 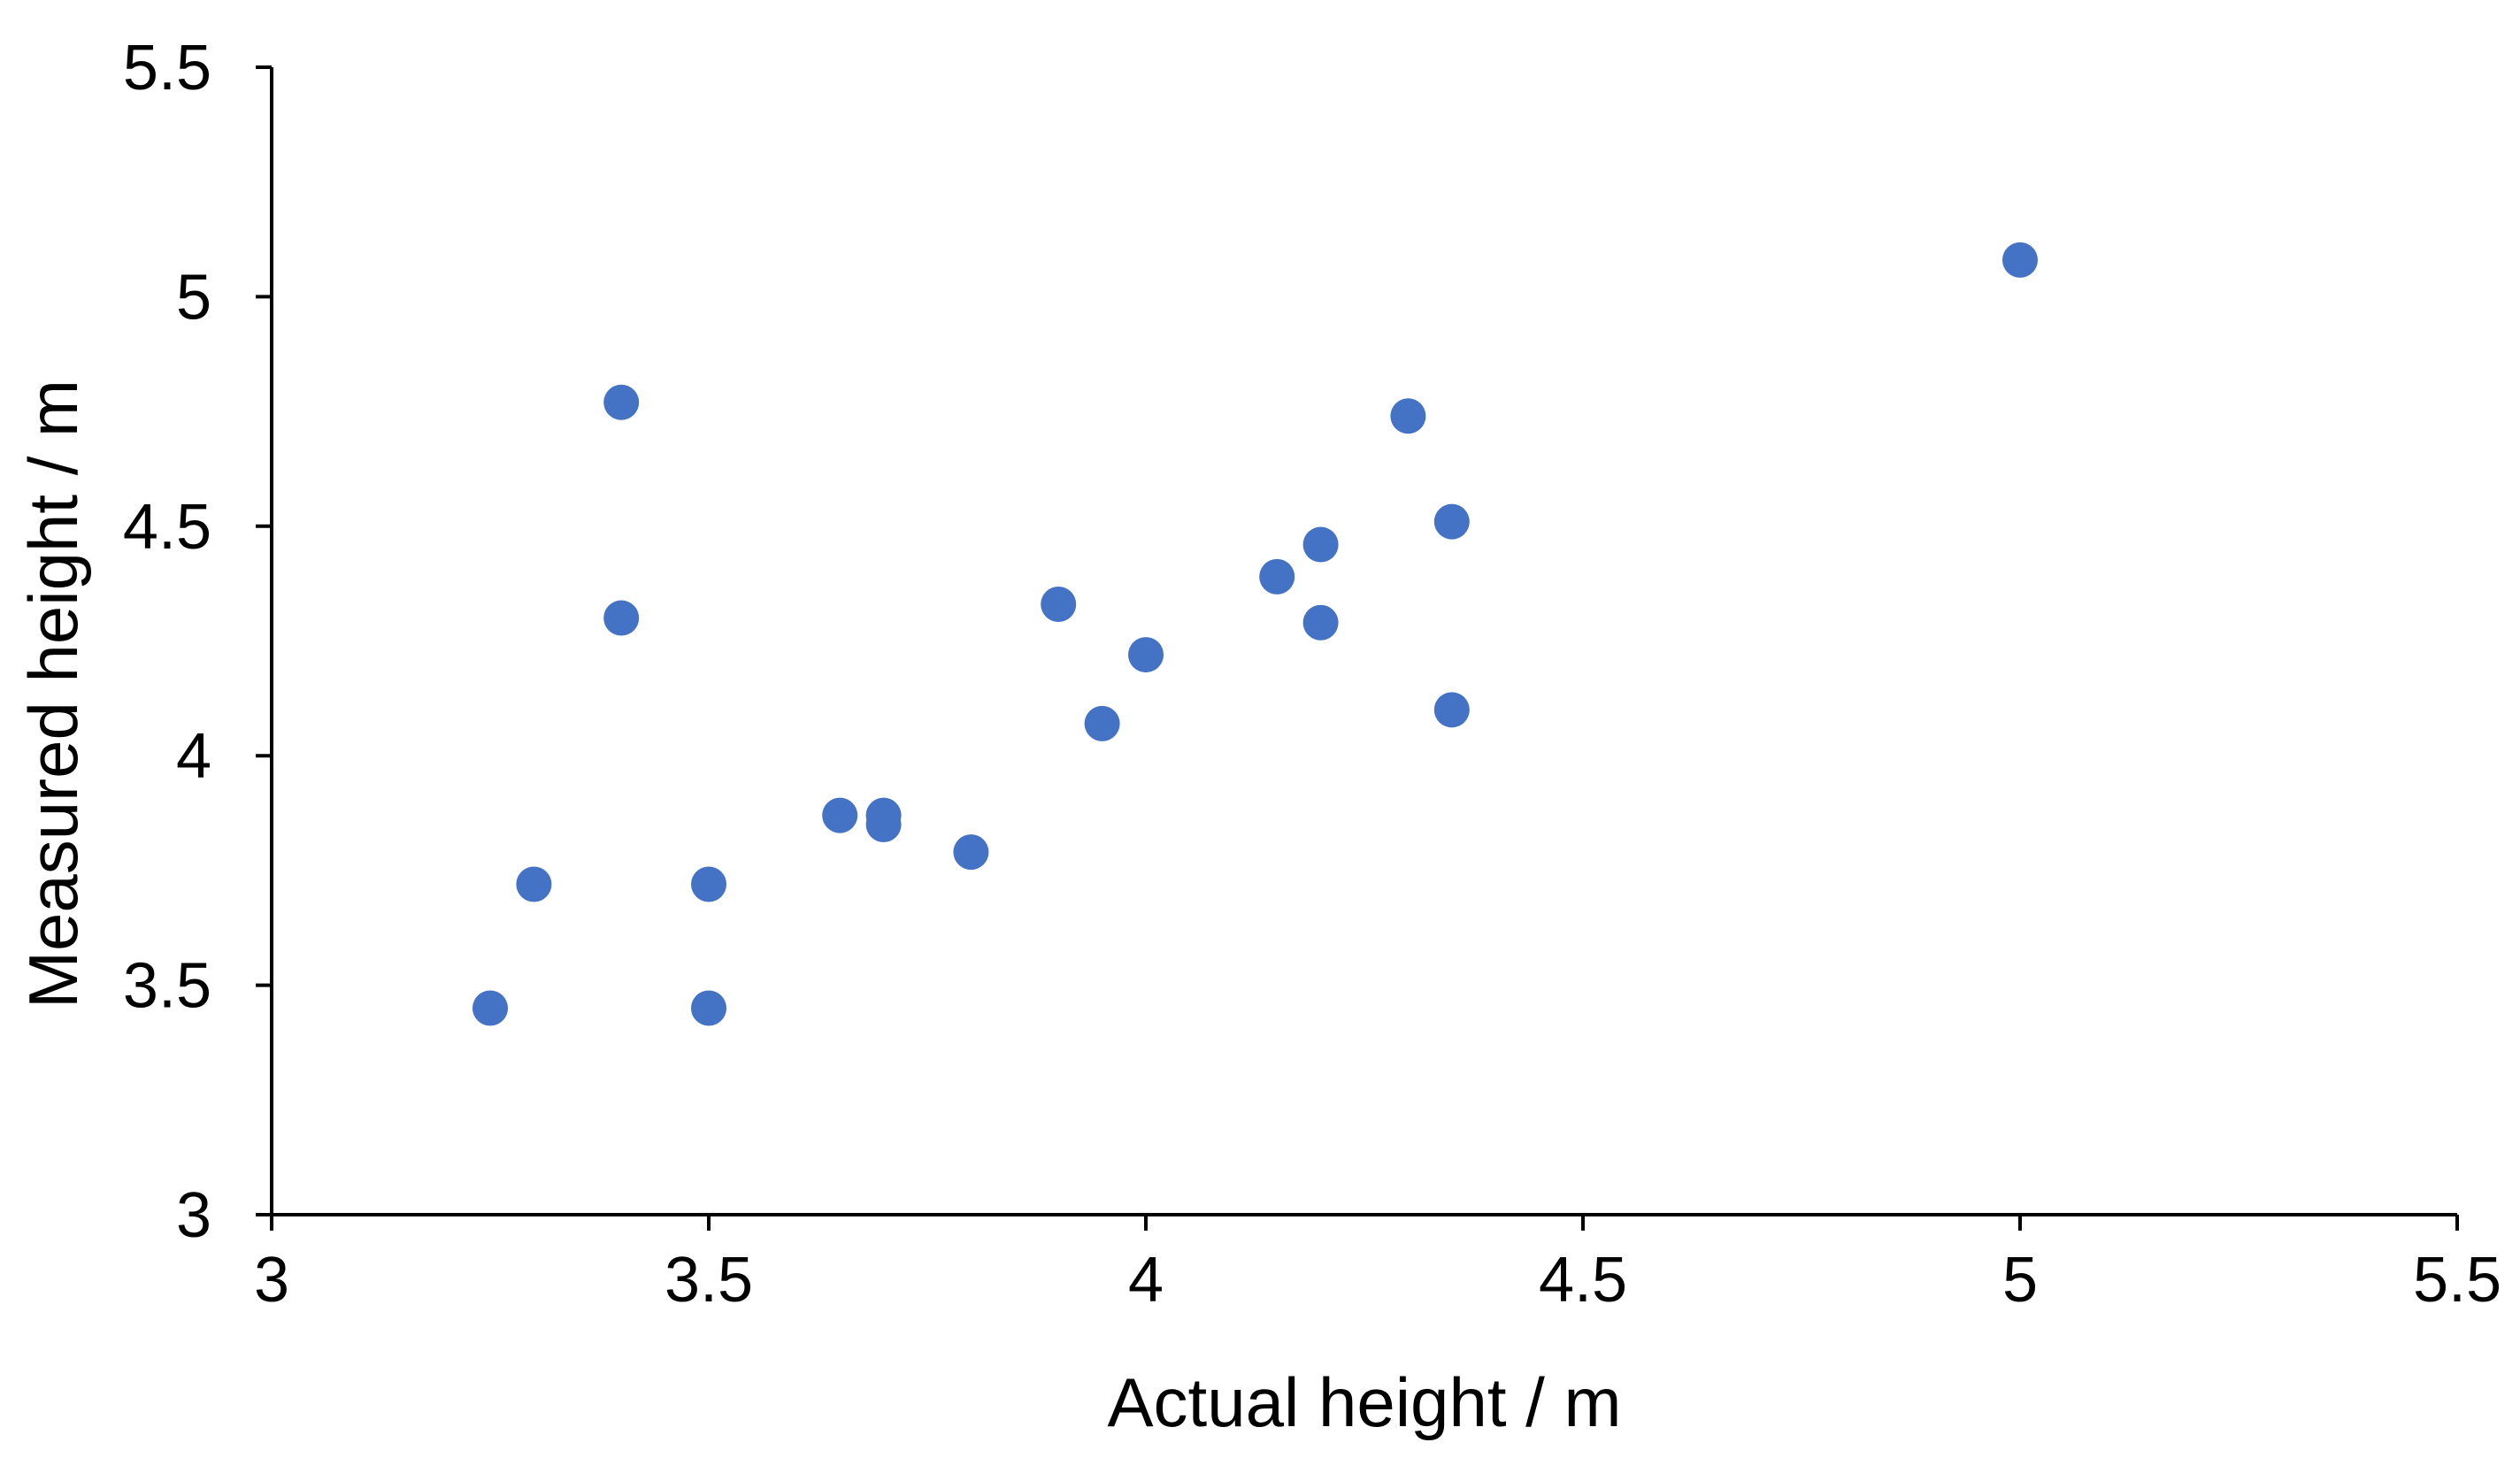 I want to click on y-tick-label: 3, so click(x=193, y=1215).